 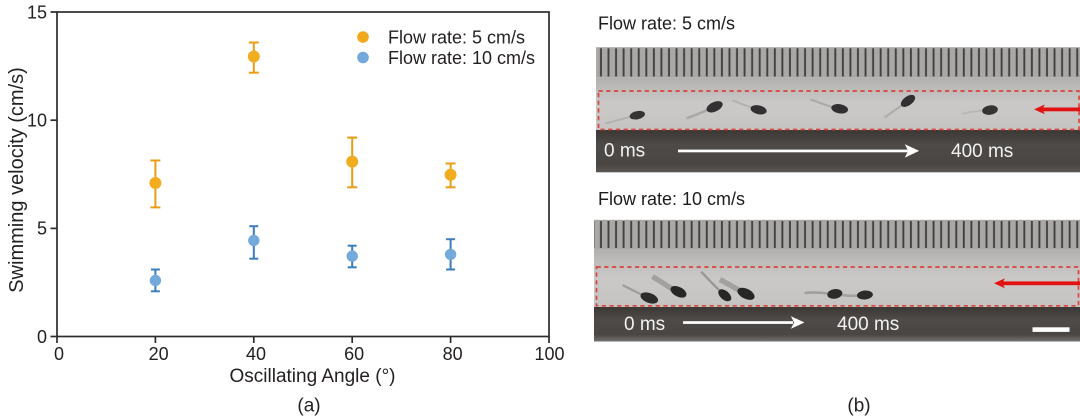 I want to click on svg-text: 20, so click(x=159, y=354).